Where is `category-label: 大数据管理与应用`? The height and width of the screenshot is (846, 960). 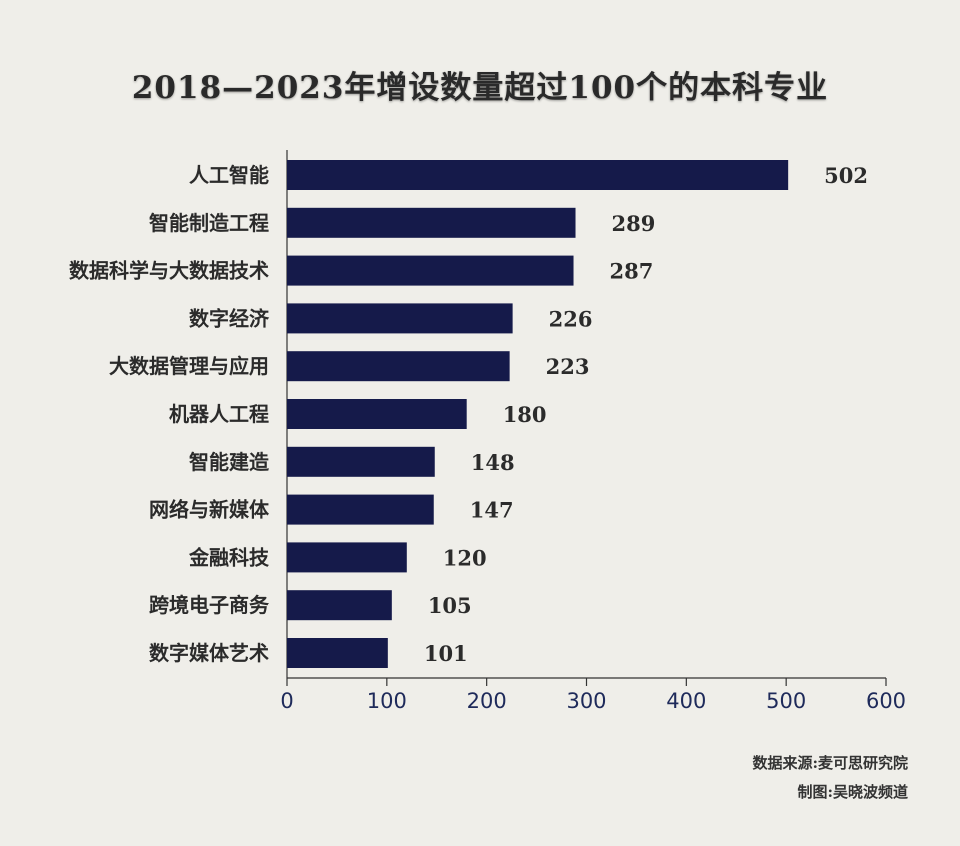
category-label: 大数据管理与应用 is located at coordinates (189, 366).